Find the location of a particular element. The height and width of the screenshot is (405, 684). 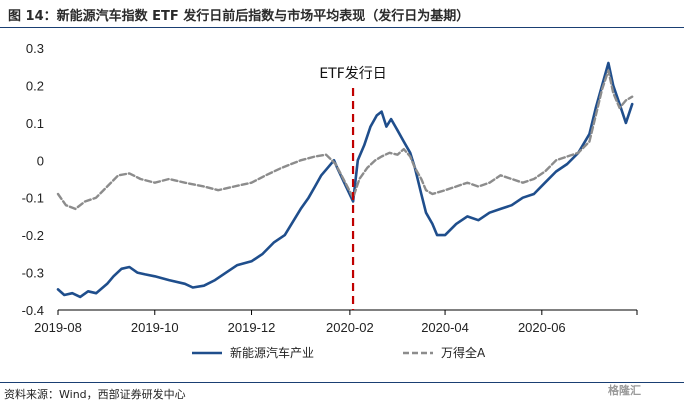

x-tick-label: 2019-12 is located at coordinates (252, 327).